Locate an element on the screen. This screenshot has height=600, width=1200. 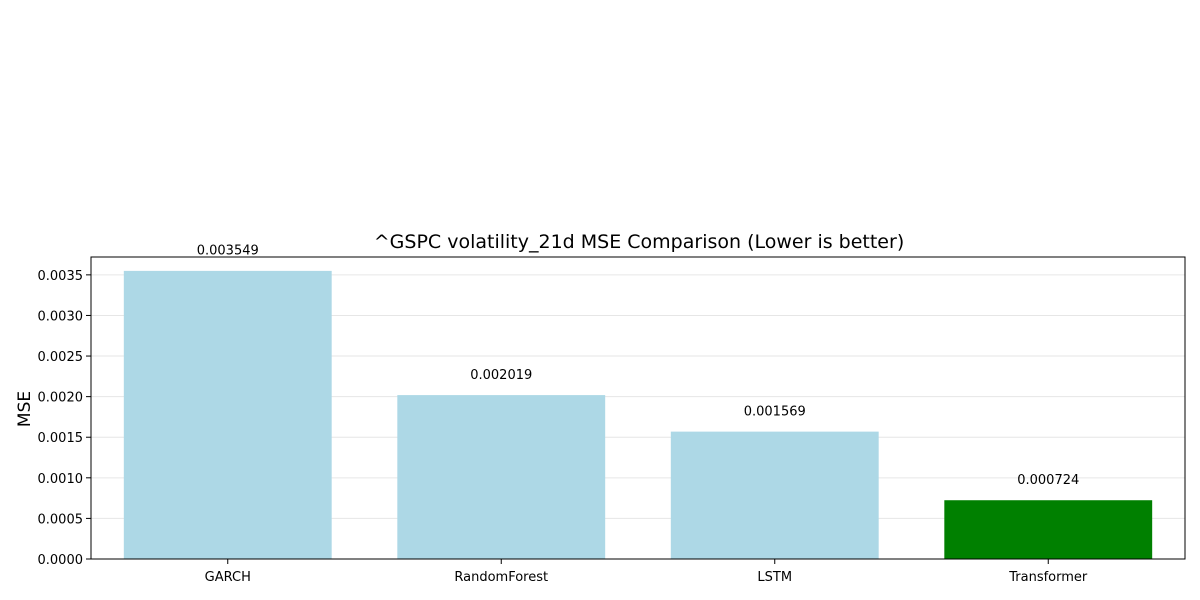
bar-value-label: 0.003549 is located at coordinates (228, 251).